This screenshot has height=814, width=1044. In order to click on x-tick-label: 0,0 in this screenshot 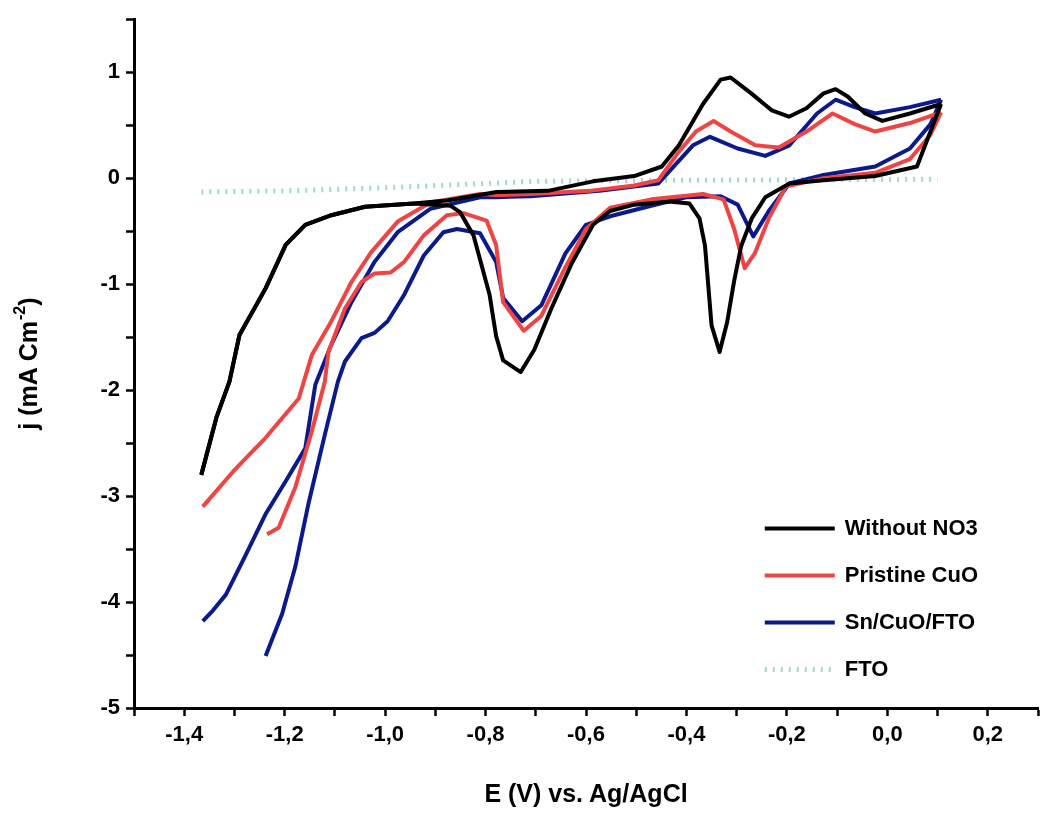, I will do `click(887, 734)`.